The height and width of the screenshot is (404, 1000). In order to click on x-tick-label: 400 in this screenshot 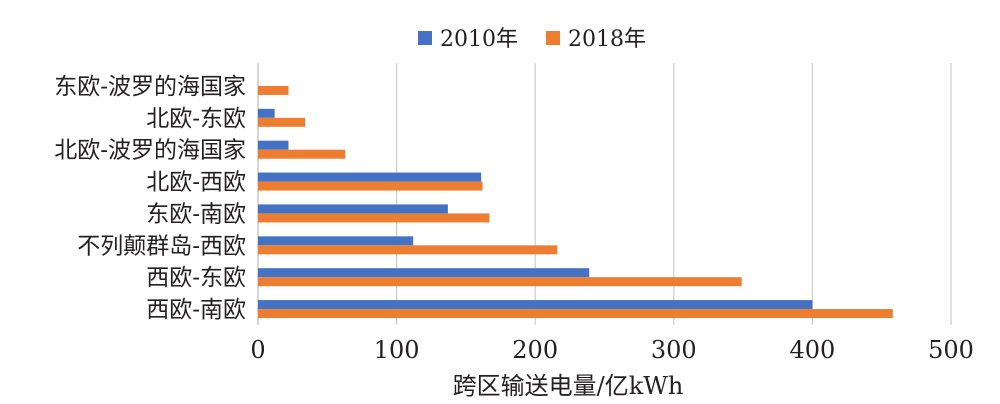, I will do `click(812, 350)`.